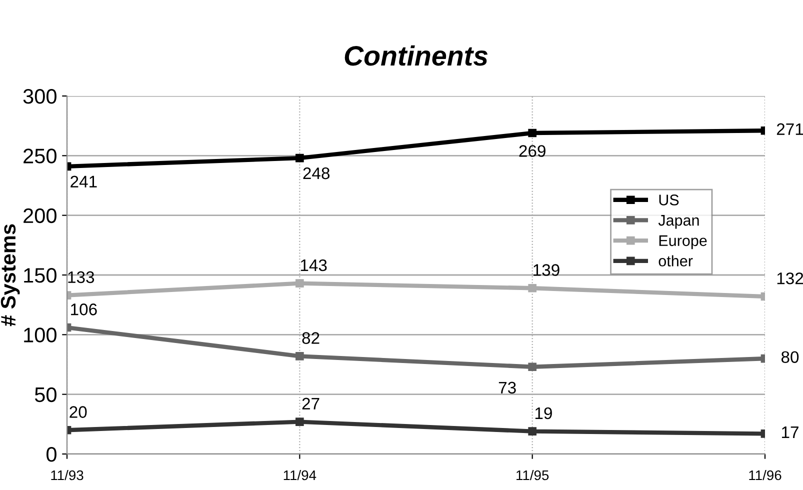 Image resolution: width=803 pixels, height=490 pixels. I want to click on data-label: 271, so click(789, 129).